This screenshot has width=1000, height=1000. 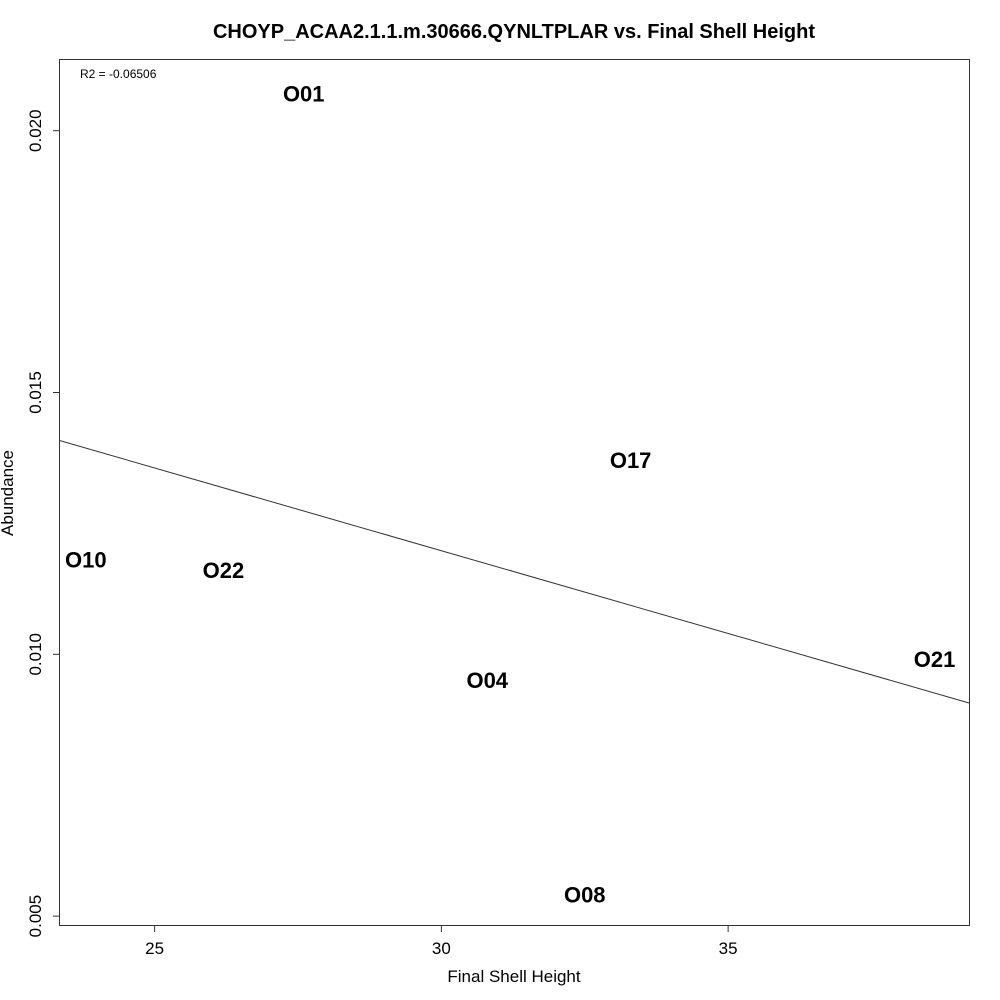 What do you see at coordinates (86, 560) in the screenshot?
I see `data-point-label: O10` at bounding box center [86, 560].